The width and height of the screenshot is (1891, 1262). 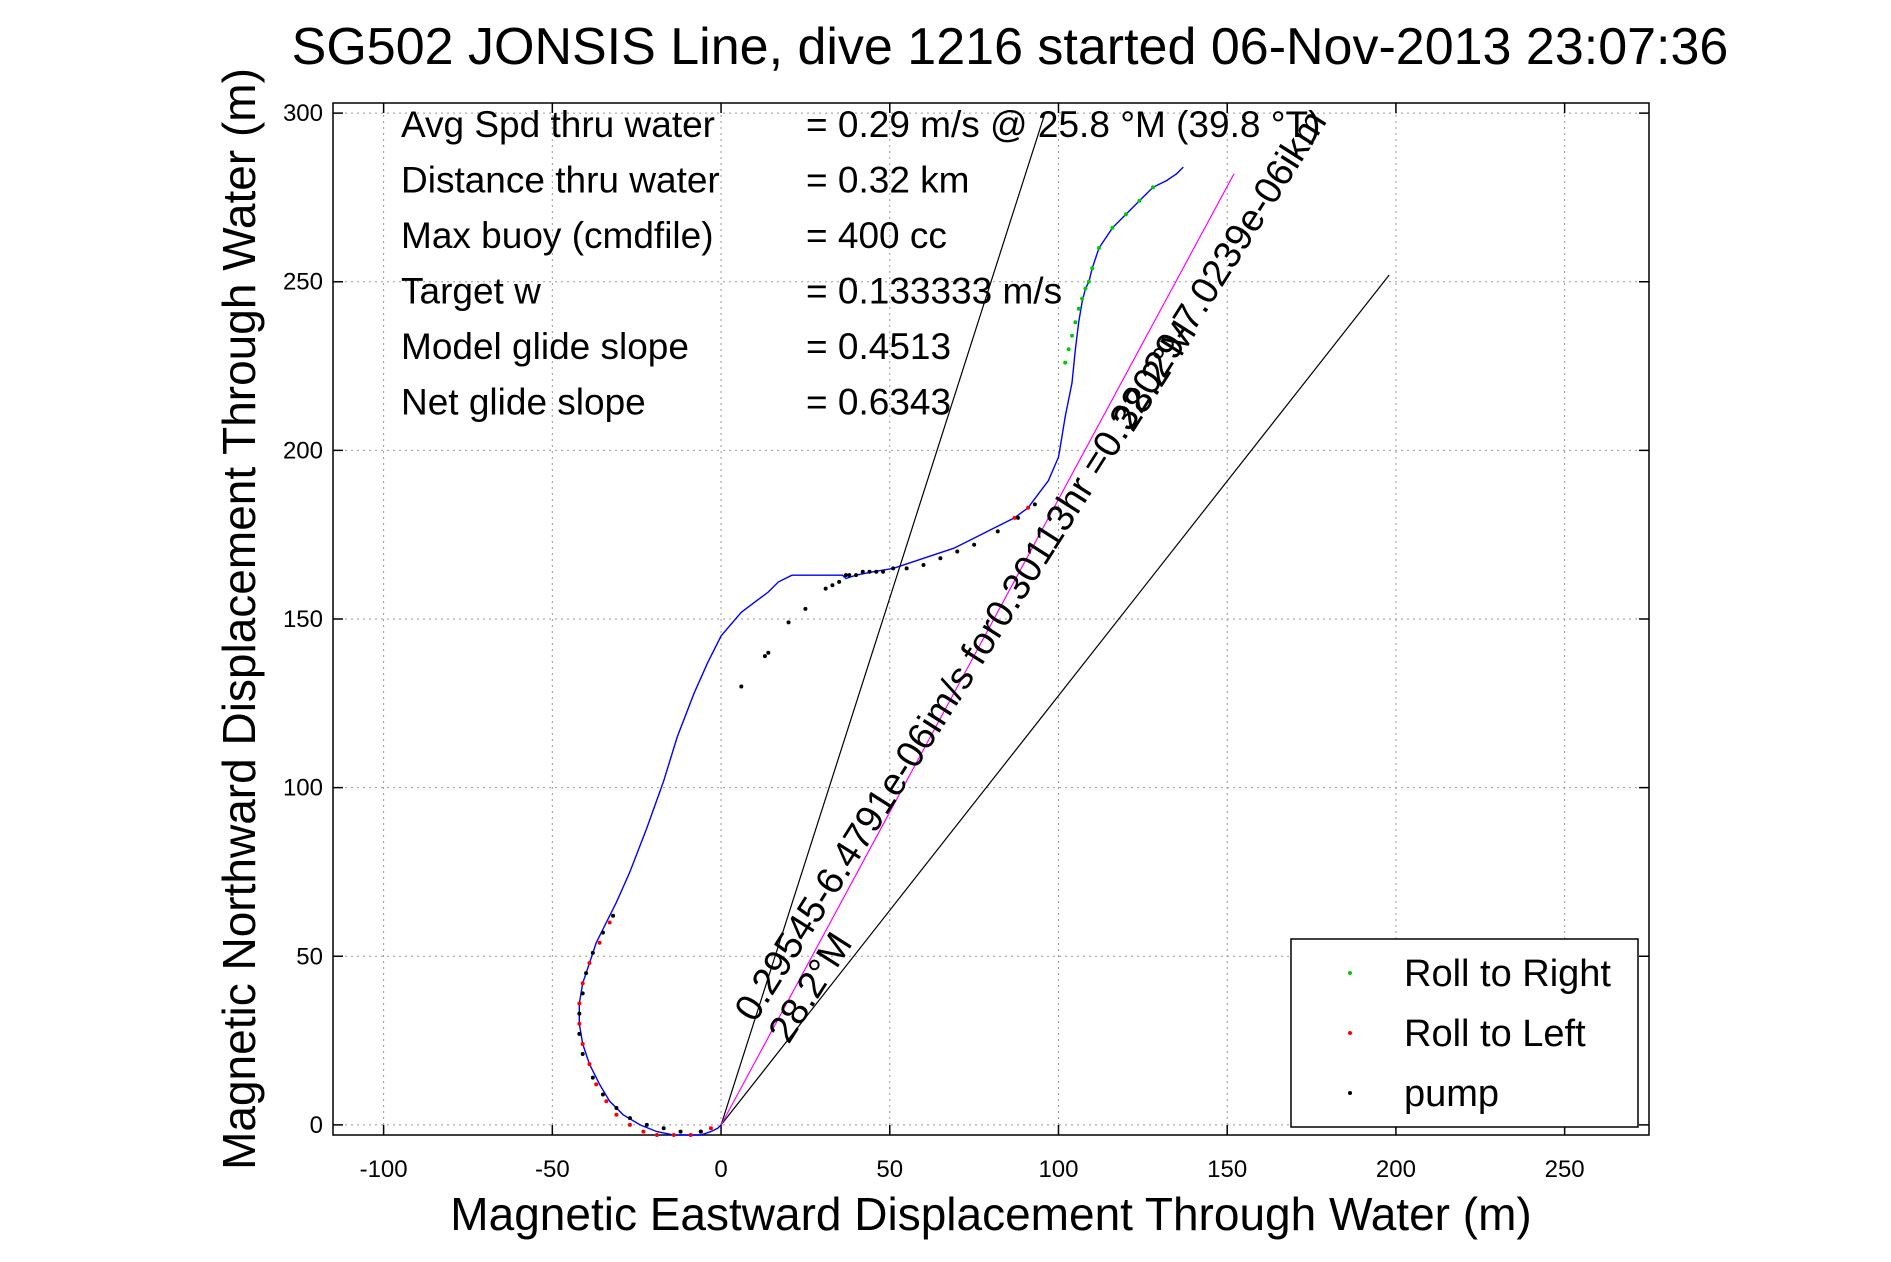 What do you see at coordinates (545, 346) in the screenshot?
I see `stat-label: Model glide slope` at bounding box center [545, 346].